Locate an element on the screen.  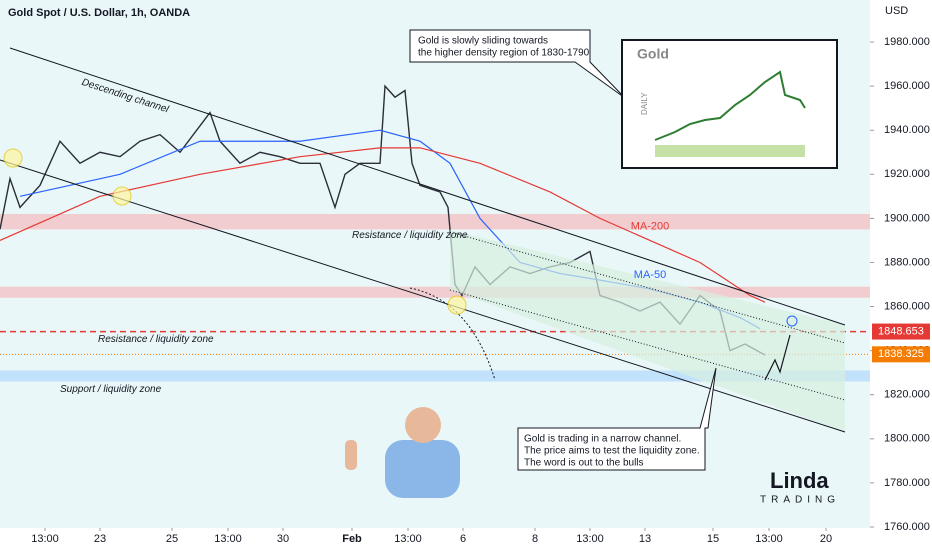
inset-volume is located at coordinates (730, 151).